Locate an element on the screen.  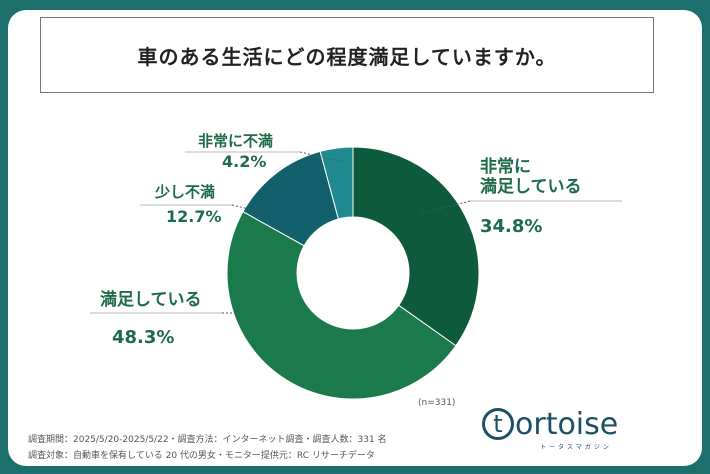
tortoise-logo: t ortoise is located at coordinates (582, 427).